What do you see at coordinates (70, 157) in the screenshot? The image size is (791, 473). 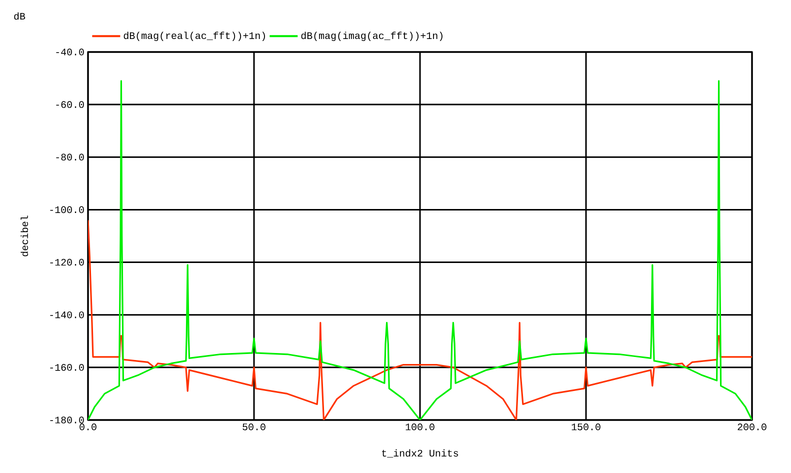 I see `y-tick-label: -80.0` at bounding box center [70, 157].